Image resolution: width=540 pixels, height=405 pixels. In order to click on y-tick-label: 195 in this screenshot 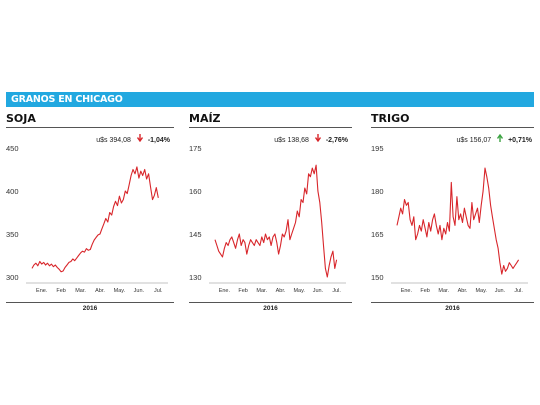, I will do `click(377, 148)`.